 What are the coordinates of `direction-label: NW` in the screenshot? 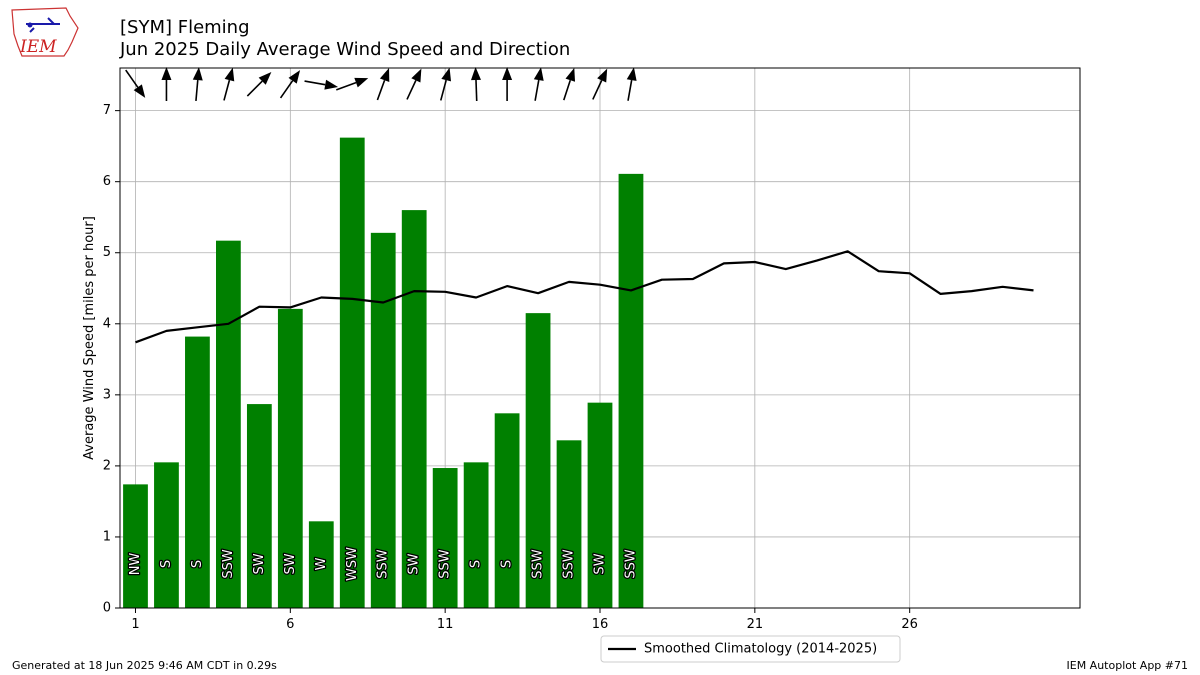 It's located at (135, 564).